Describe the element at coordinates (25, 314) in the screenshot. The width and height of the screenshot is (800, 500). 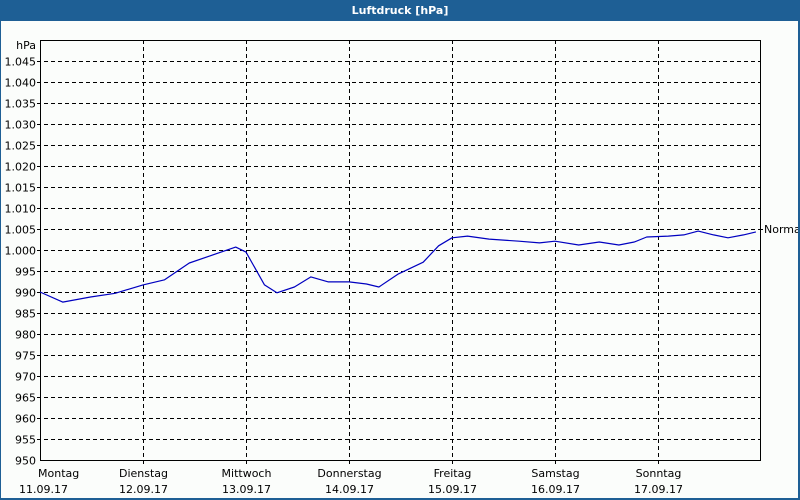
I see `y-tick-label: 985` at that location.